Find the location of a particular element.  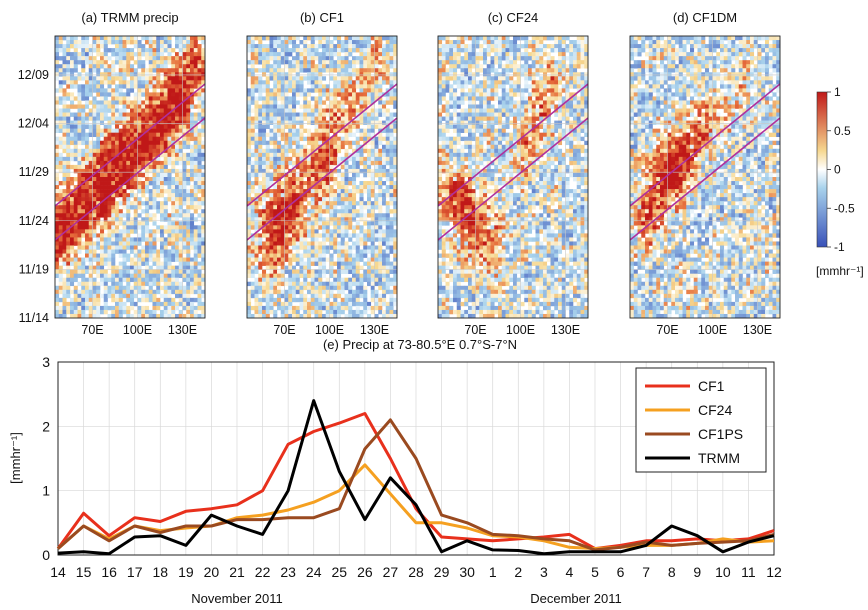

legend-label: CF1PS is located at coordinates (720, 434).